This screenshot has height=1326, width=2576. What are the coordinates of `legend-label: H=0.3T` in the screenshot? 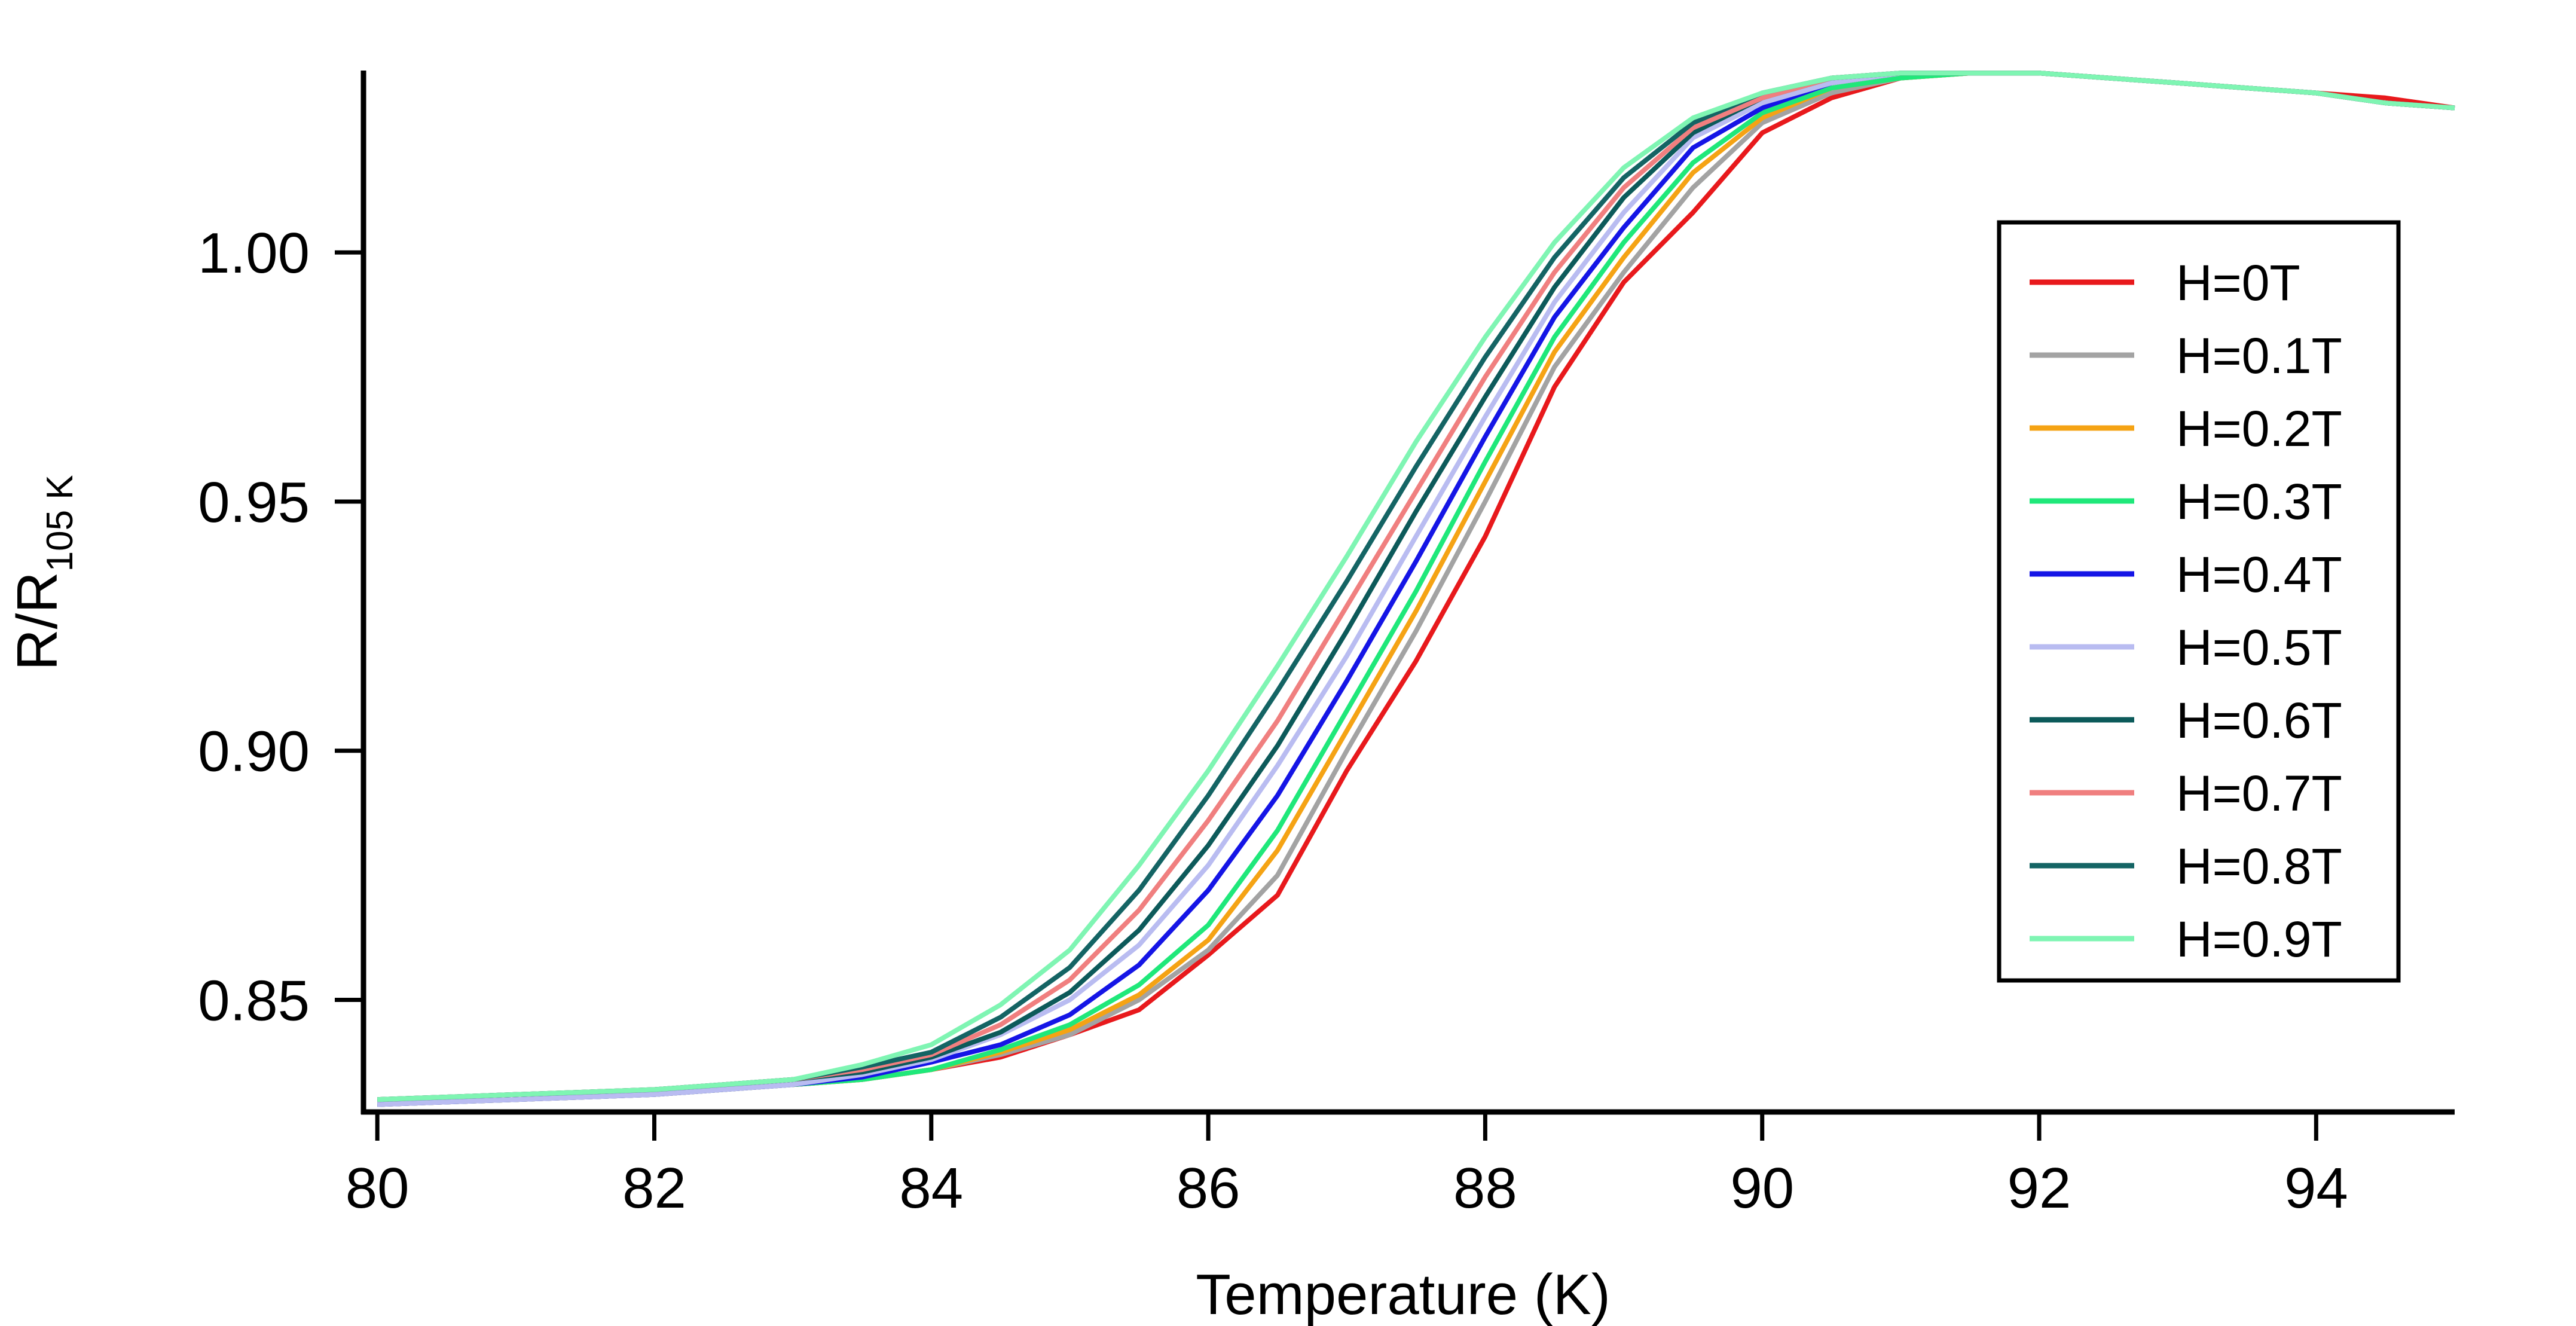 It's located at (2259, 502).